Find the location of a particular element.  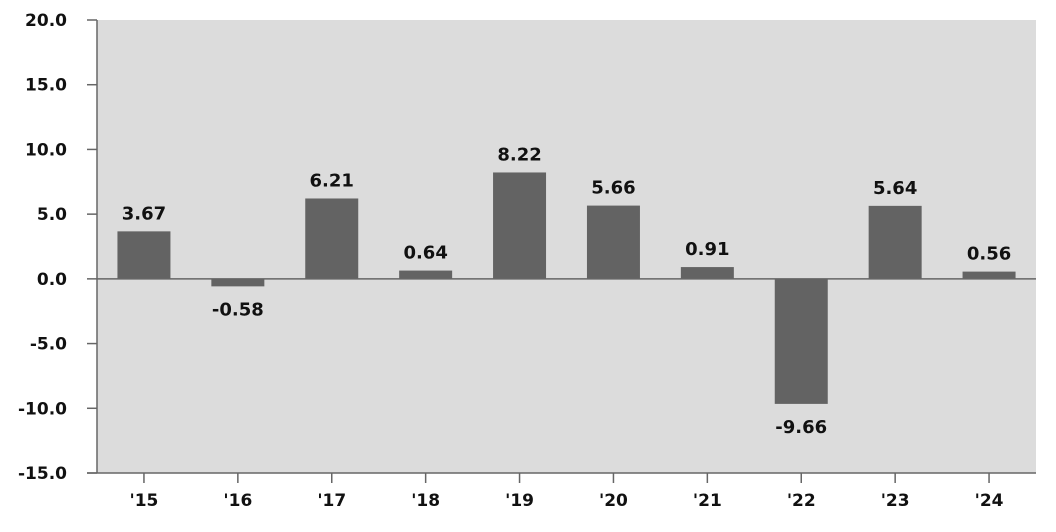

data-label: 5.66 is located at coordinates (613, 188).